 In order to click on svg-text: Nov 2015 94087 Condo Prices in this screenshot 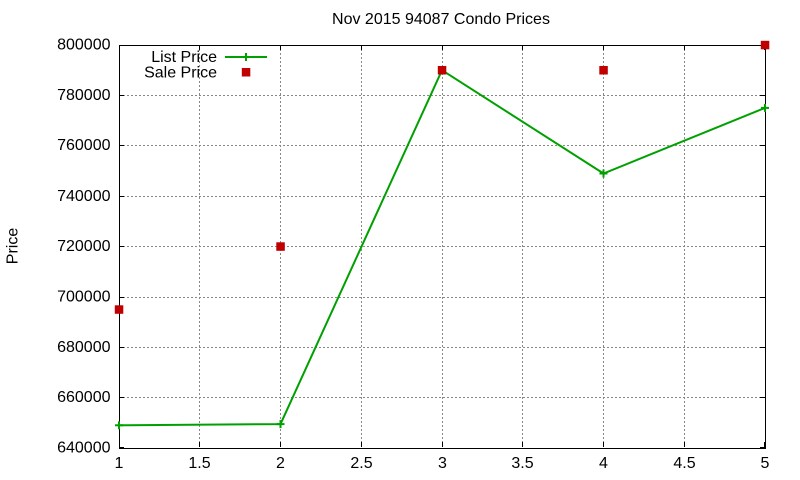, I will do `click(441, 19)`.